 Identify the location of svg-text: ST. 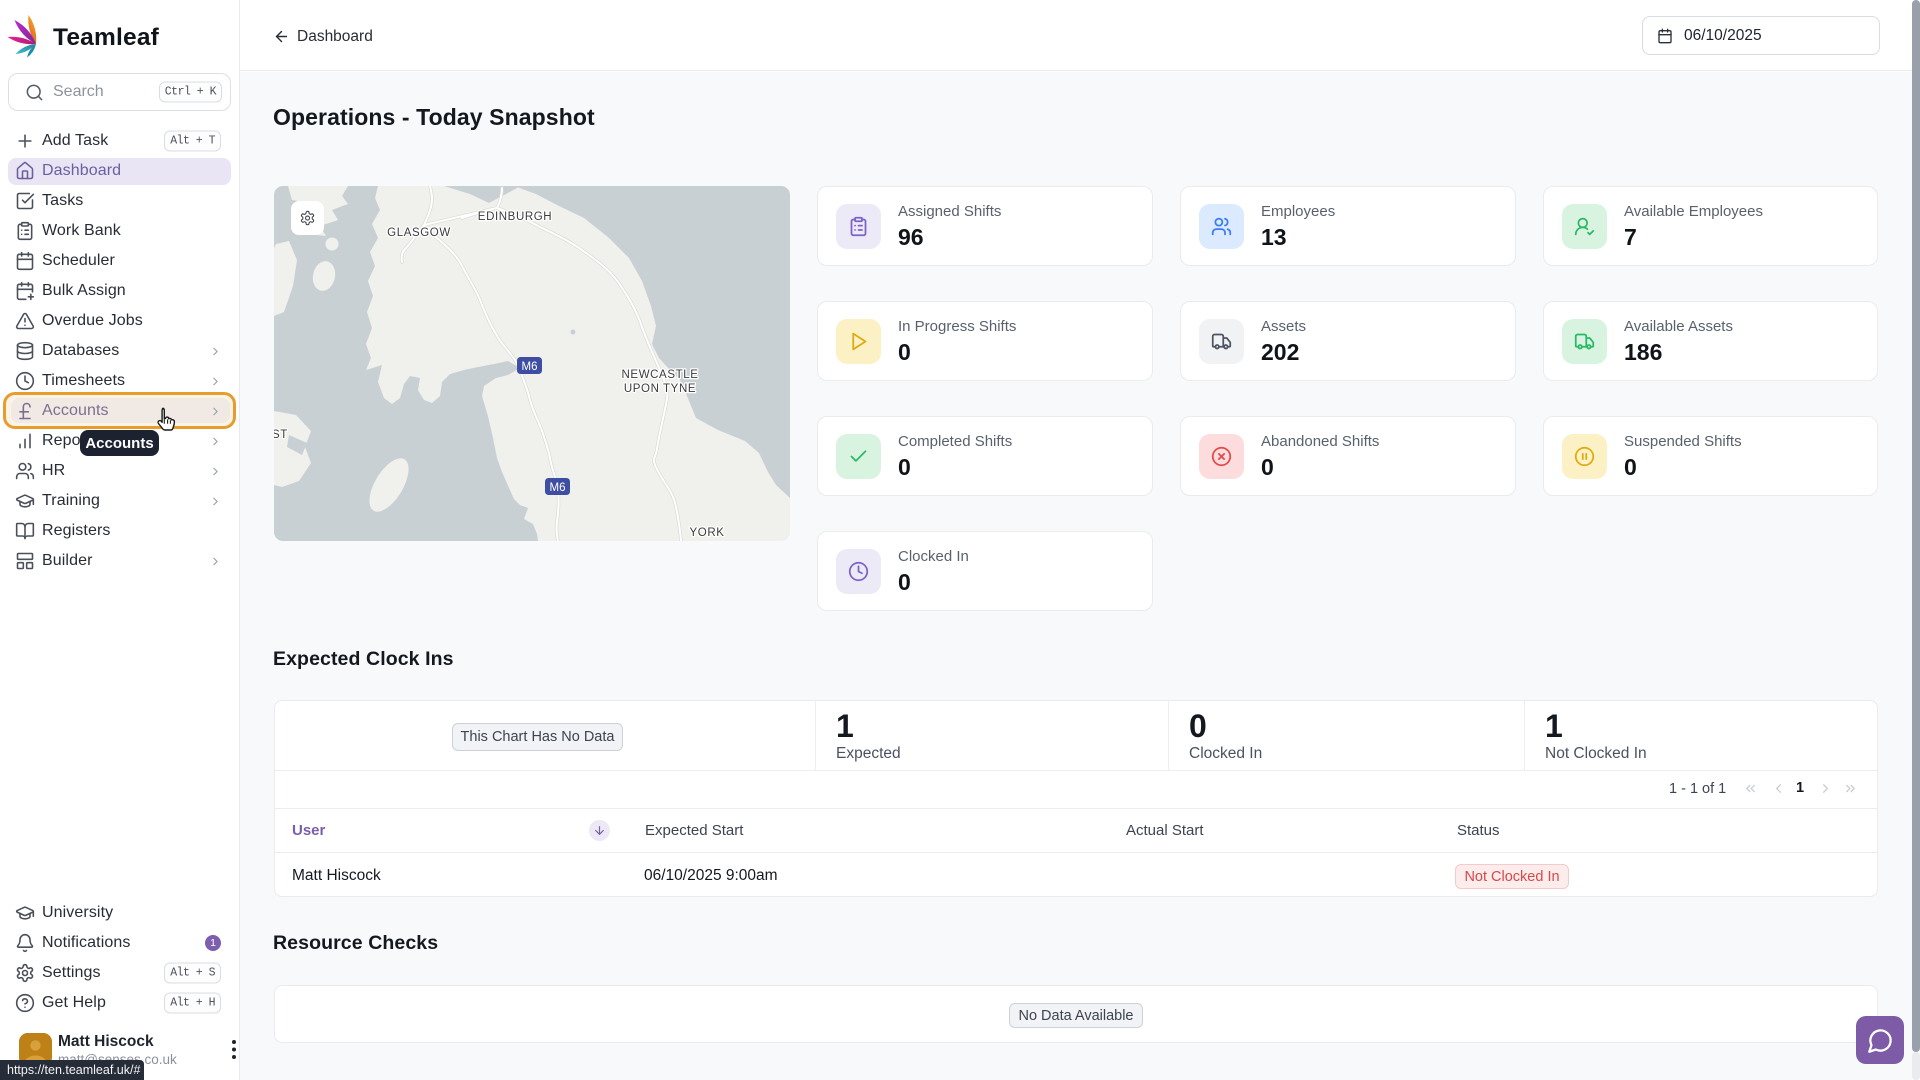
(281, 435).